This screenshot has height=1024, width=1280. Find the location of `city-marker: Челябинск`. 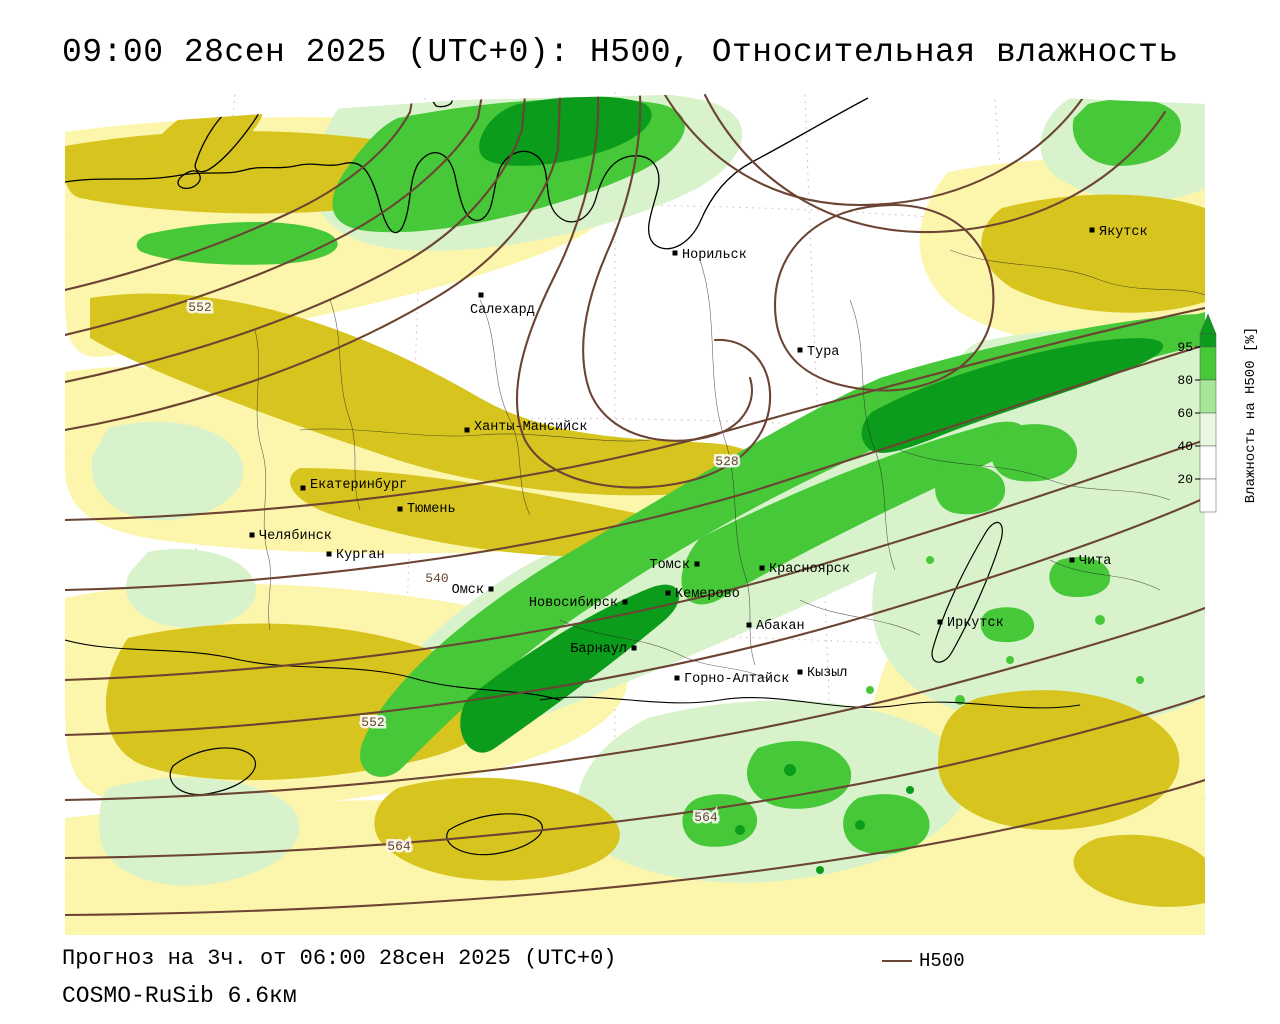

city-marker: Челябинск is located at coordinates (290, 536).